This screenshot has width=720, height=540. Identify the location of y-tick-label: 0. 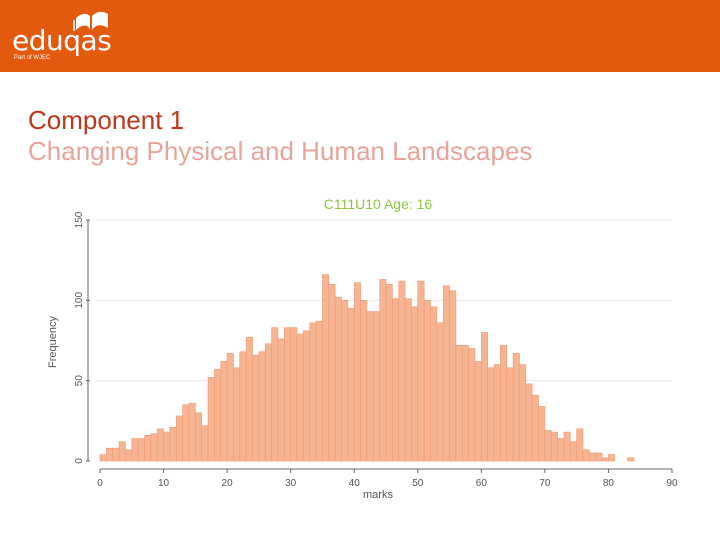
(79, 461).